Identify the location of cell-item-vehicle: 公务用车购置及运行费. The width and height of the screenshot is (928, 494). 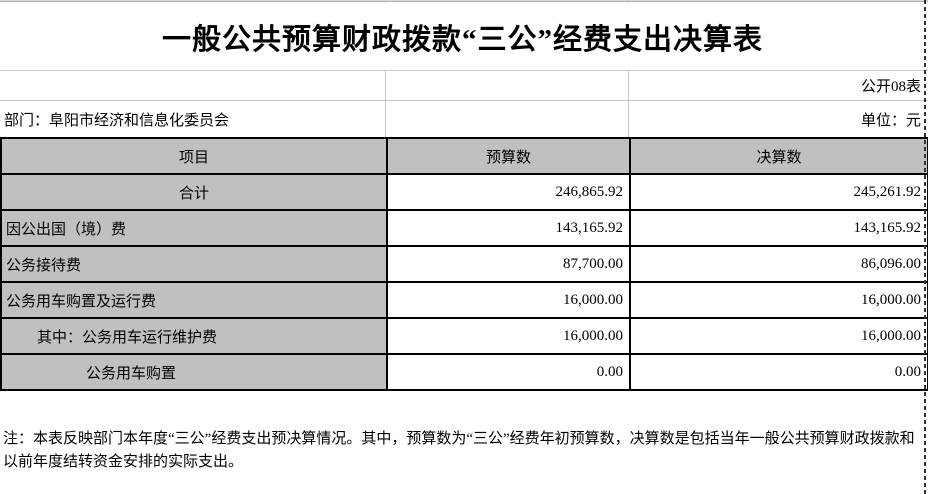
(194, 300).